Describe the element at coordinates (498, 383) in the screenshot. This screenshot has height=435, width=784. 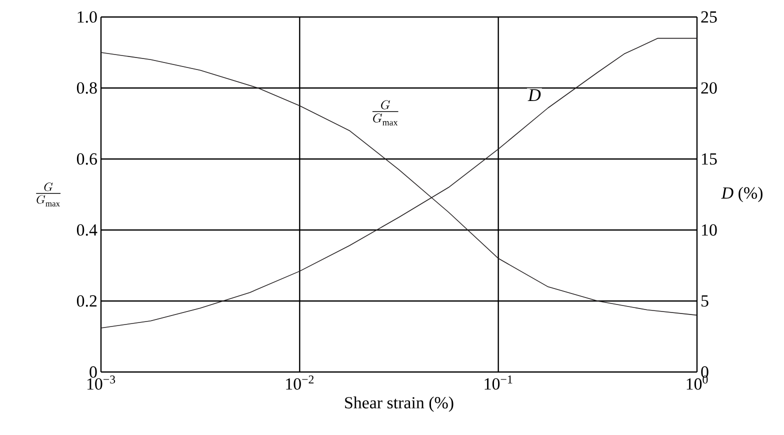
I see `x-tick-label: 10$^{−1}$` at that location.